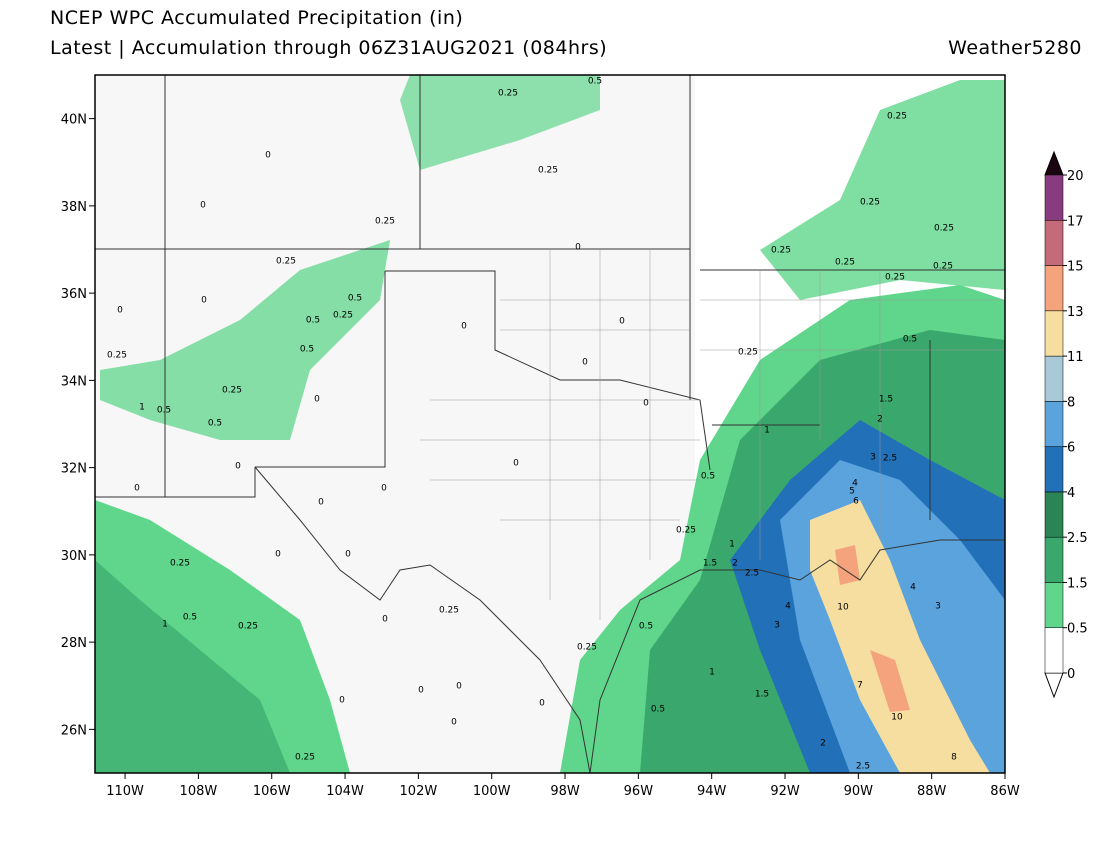 The width and height of the screenshot is (1100, 850). What do you see at coordinates (1075, 312) in the screenshot?
I see `colorbar-label: 13` at bounding box center [1075, 312].